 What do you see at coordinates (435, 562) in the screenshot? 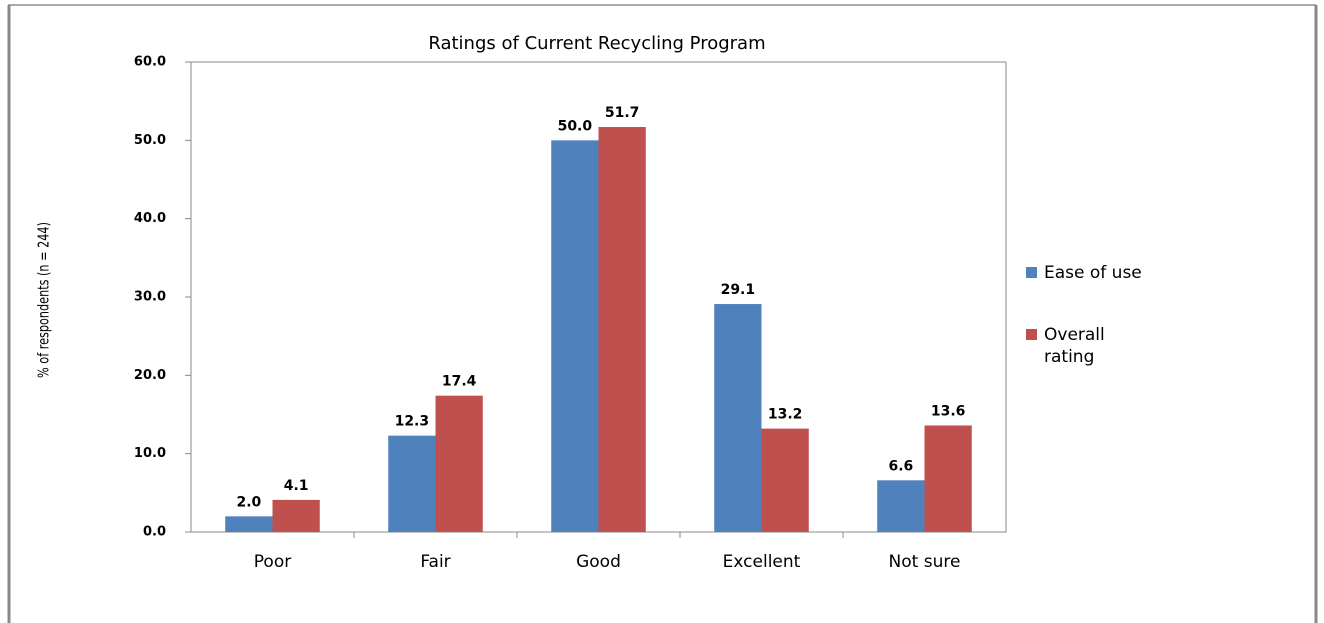
I see `x-tick-label: Fair` at bounding box center [435, 562].